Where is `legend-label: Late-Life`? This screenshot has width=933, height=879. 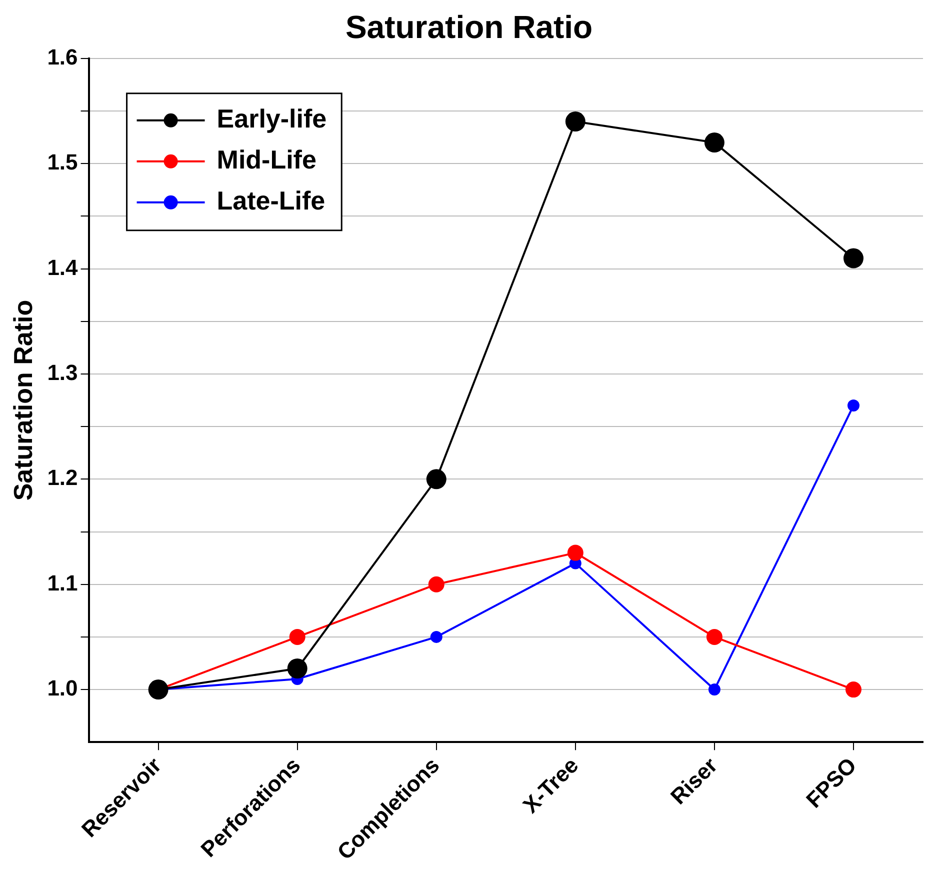
legend-label: Late-Life is located at coordinates (271, 201).